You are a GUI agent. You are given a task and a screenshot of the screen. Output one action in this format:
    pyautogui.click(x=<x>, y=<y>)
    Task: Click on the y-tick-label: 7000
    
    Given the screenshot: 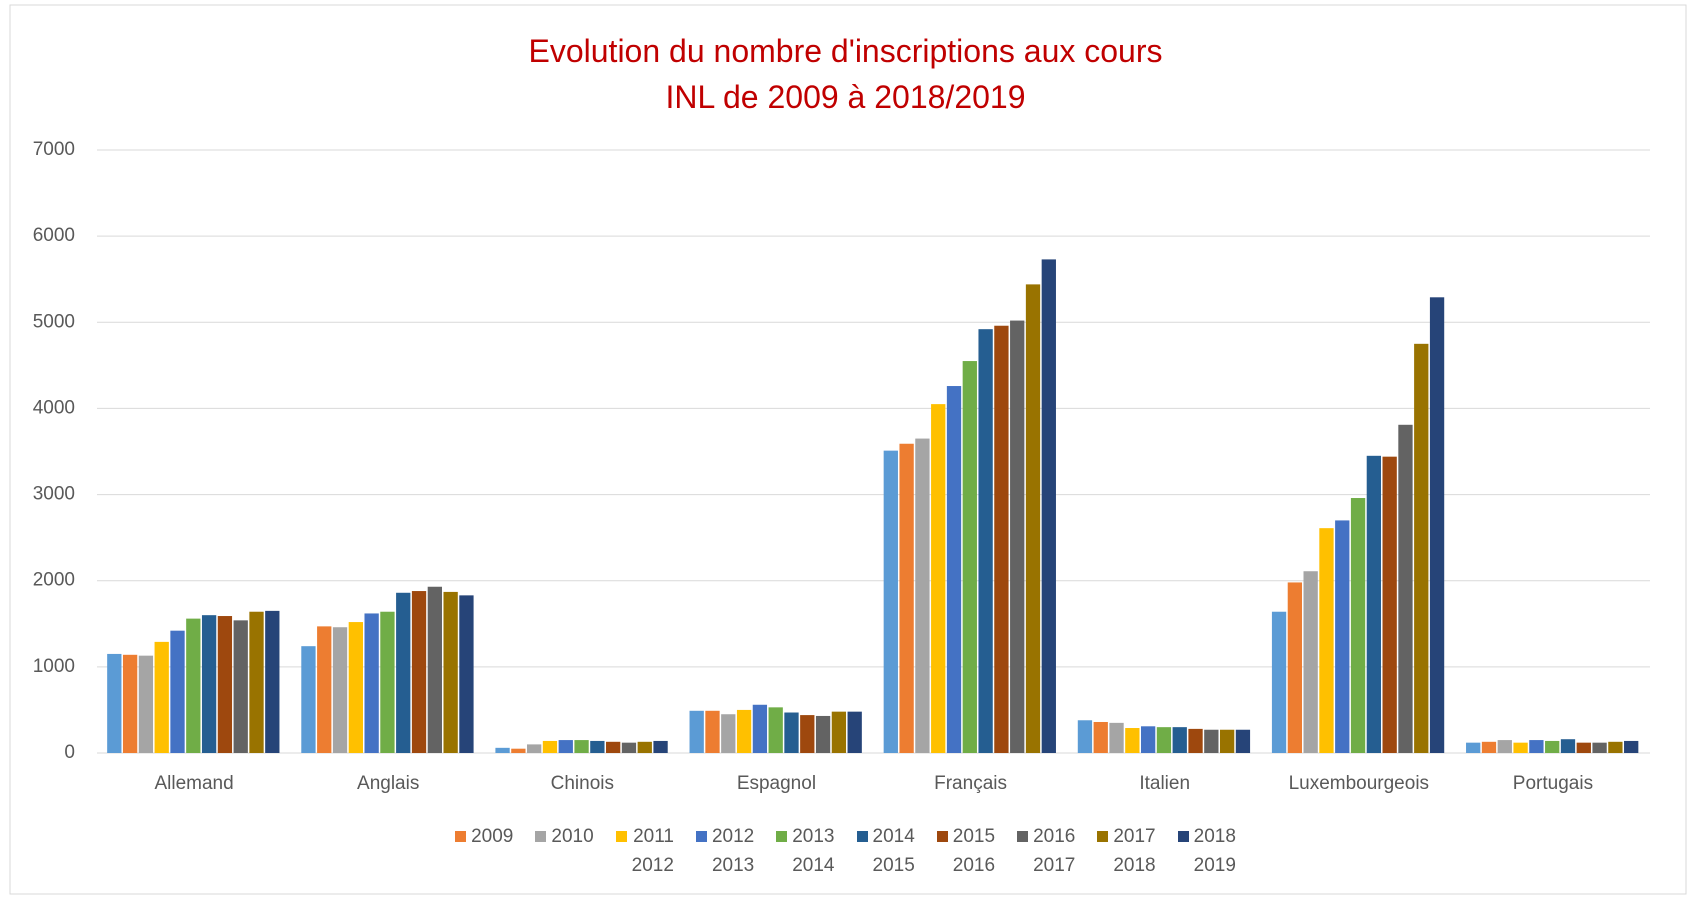 What is the action you would take?
    pyautogui.click(x=54, y=149)
    